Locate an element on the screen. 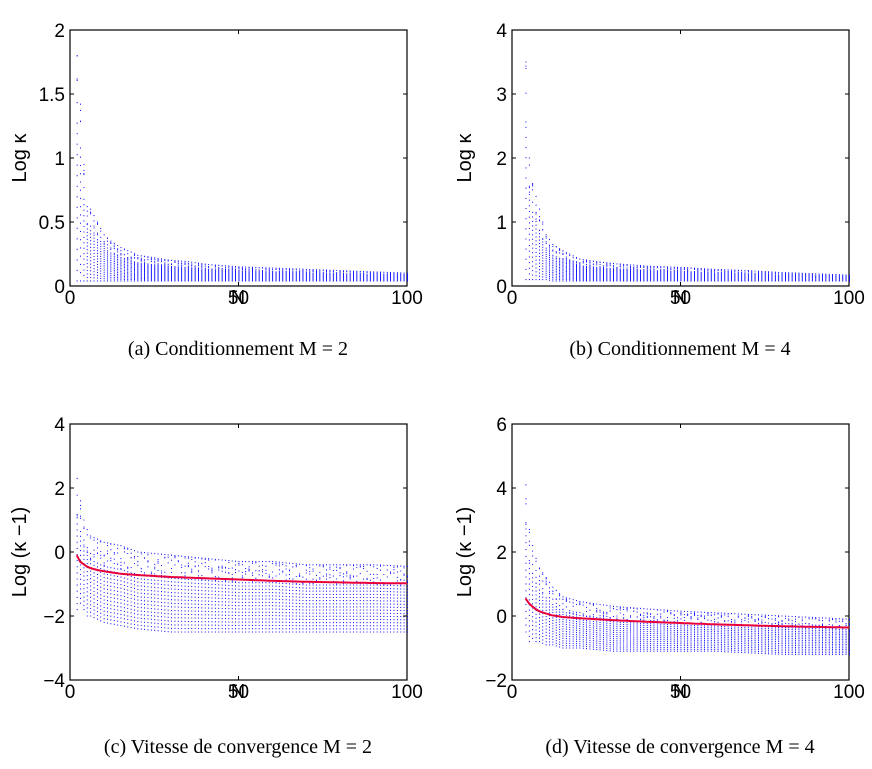 This screenshot has width=872, height=769. y-tick-label-c-0: −4 is located at coordinates (54, 681).